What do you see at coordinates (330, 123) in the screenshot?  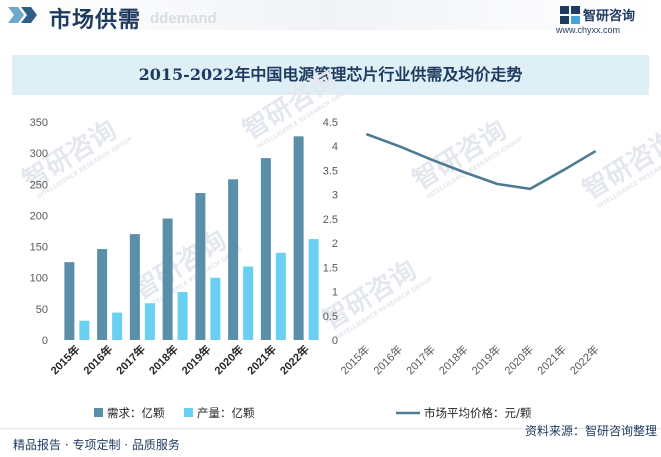 I see `y-tick-label: 4.5` at bounding box center [330, 123].